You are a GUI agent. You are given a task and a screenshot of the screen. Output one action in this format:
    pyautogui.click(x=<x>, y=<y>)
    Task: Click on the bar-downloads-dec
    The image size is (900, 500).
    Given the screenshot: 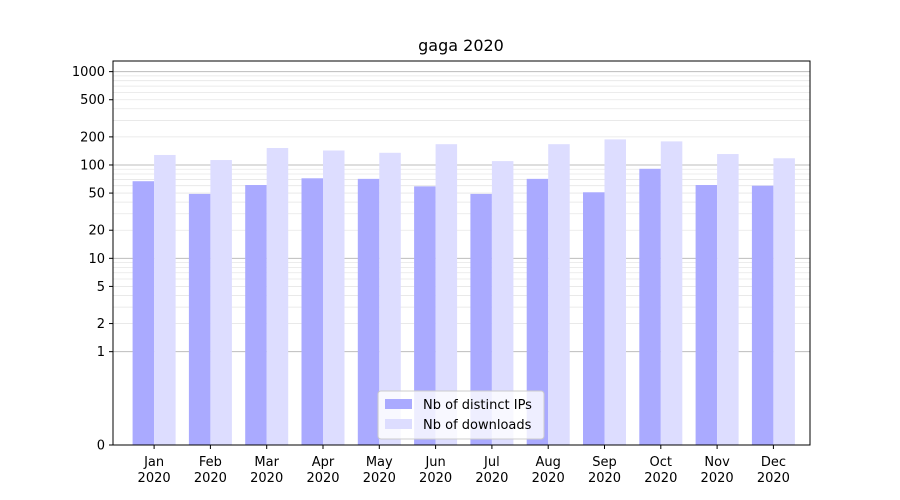 What is the action you would take?
    pyautogui.click(x=784, y=301)
    